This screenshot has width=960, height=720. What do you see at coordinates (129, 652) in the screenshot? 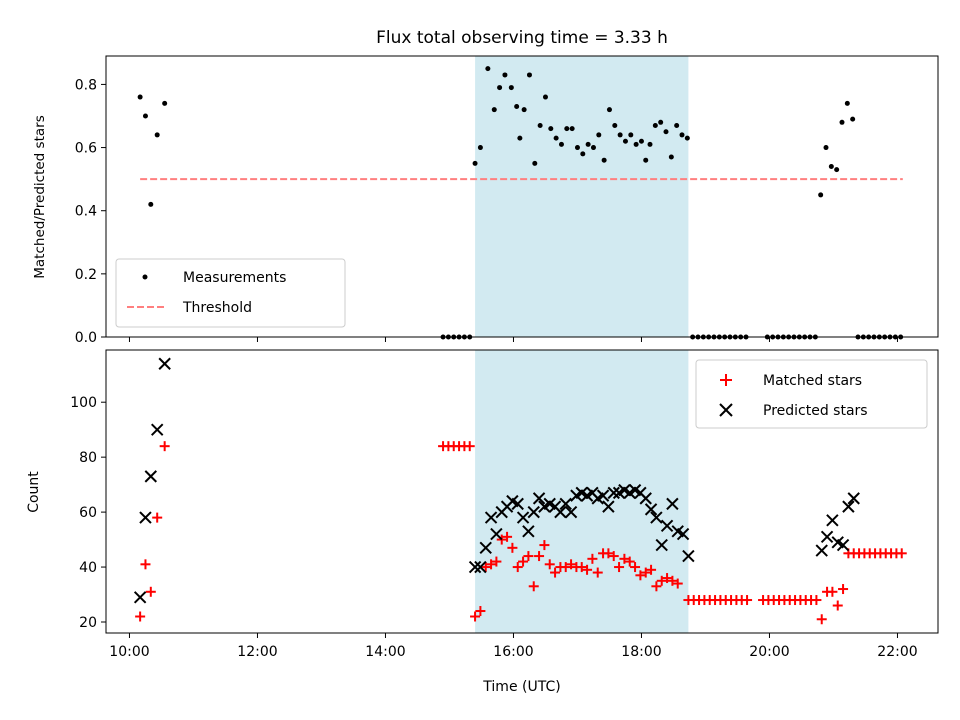
I see `x-tick-label: 10:00` at bounding box center [129, 652].